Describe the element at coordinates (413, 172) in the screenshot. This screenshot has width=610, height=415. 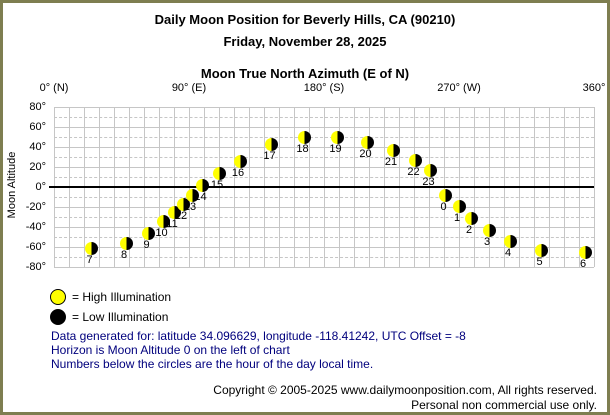
I see `hour-label-22: 22` at that location.